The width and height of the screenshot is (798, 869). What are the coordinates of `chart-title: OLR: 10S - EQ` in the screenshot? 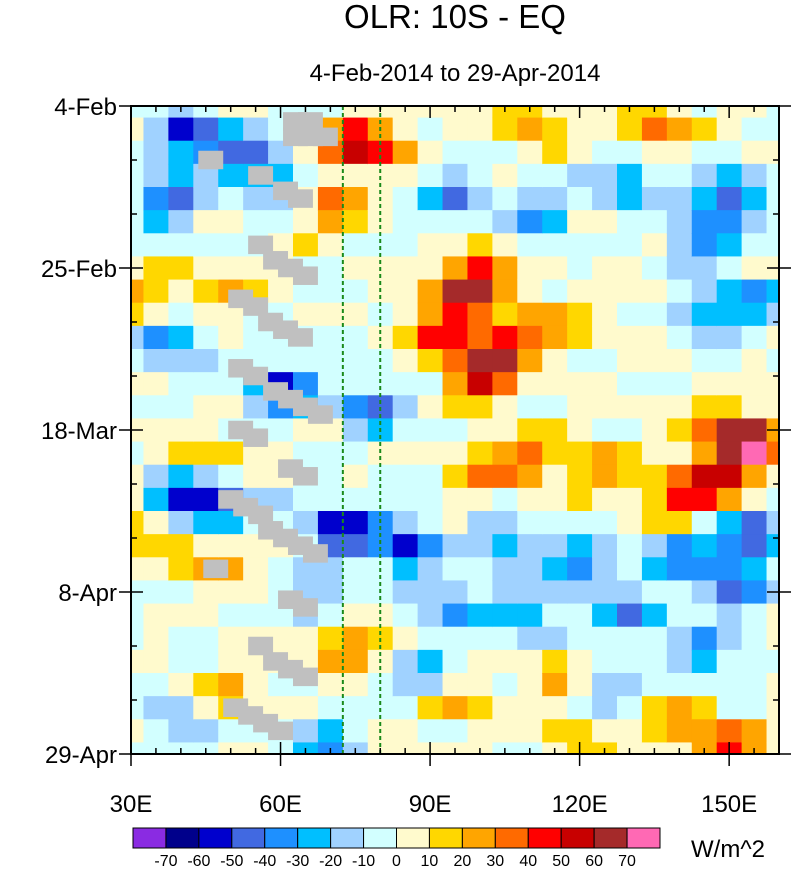 It's located at (455, 17).